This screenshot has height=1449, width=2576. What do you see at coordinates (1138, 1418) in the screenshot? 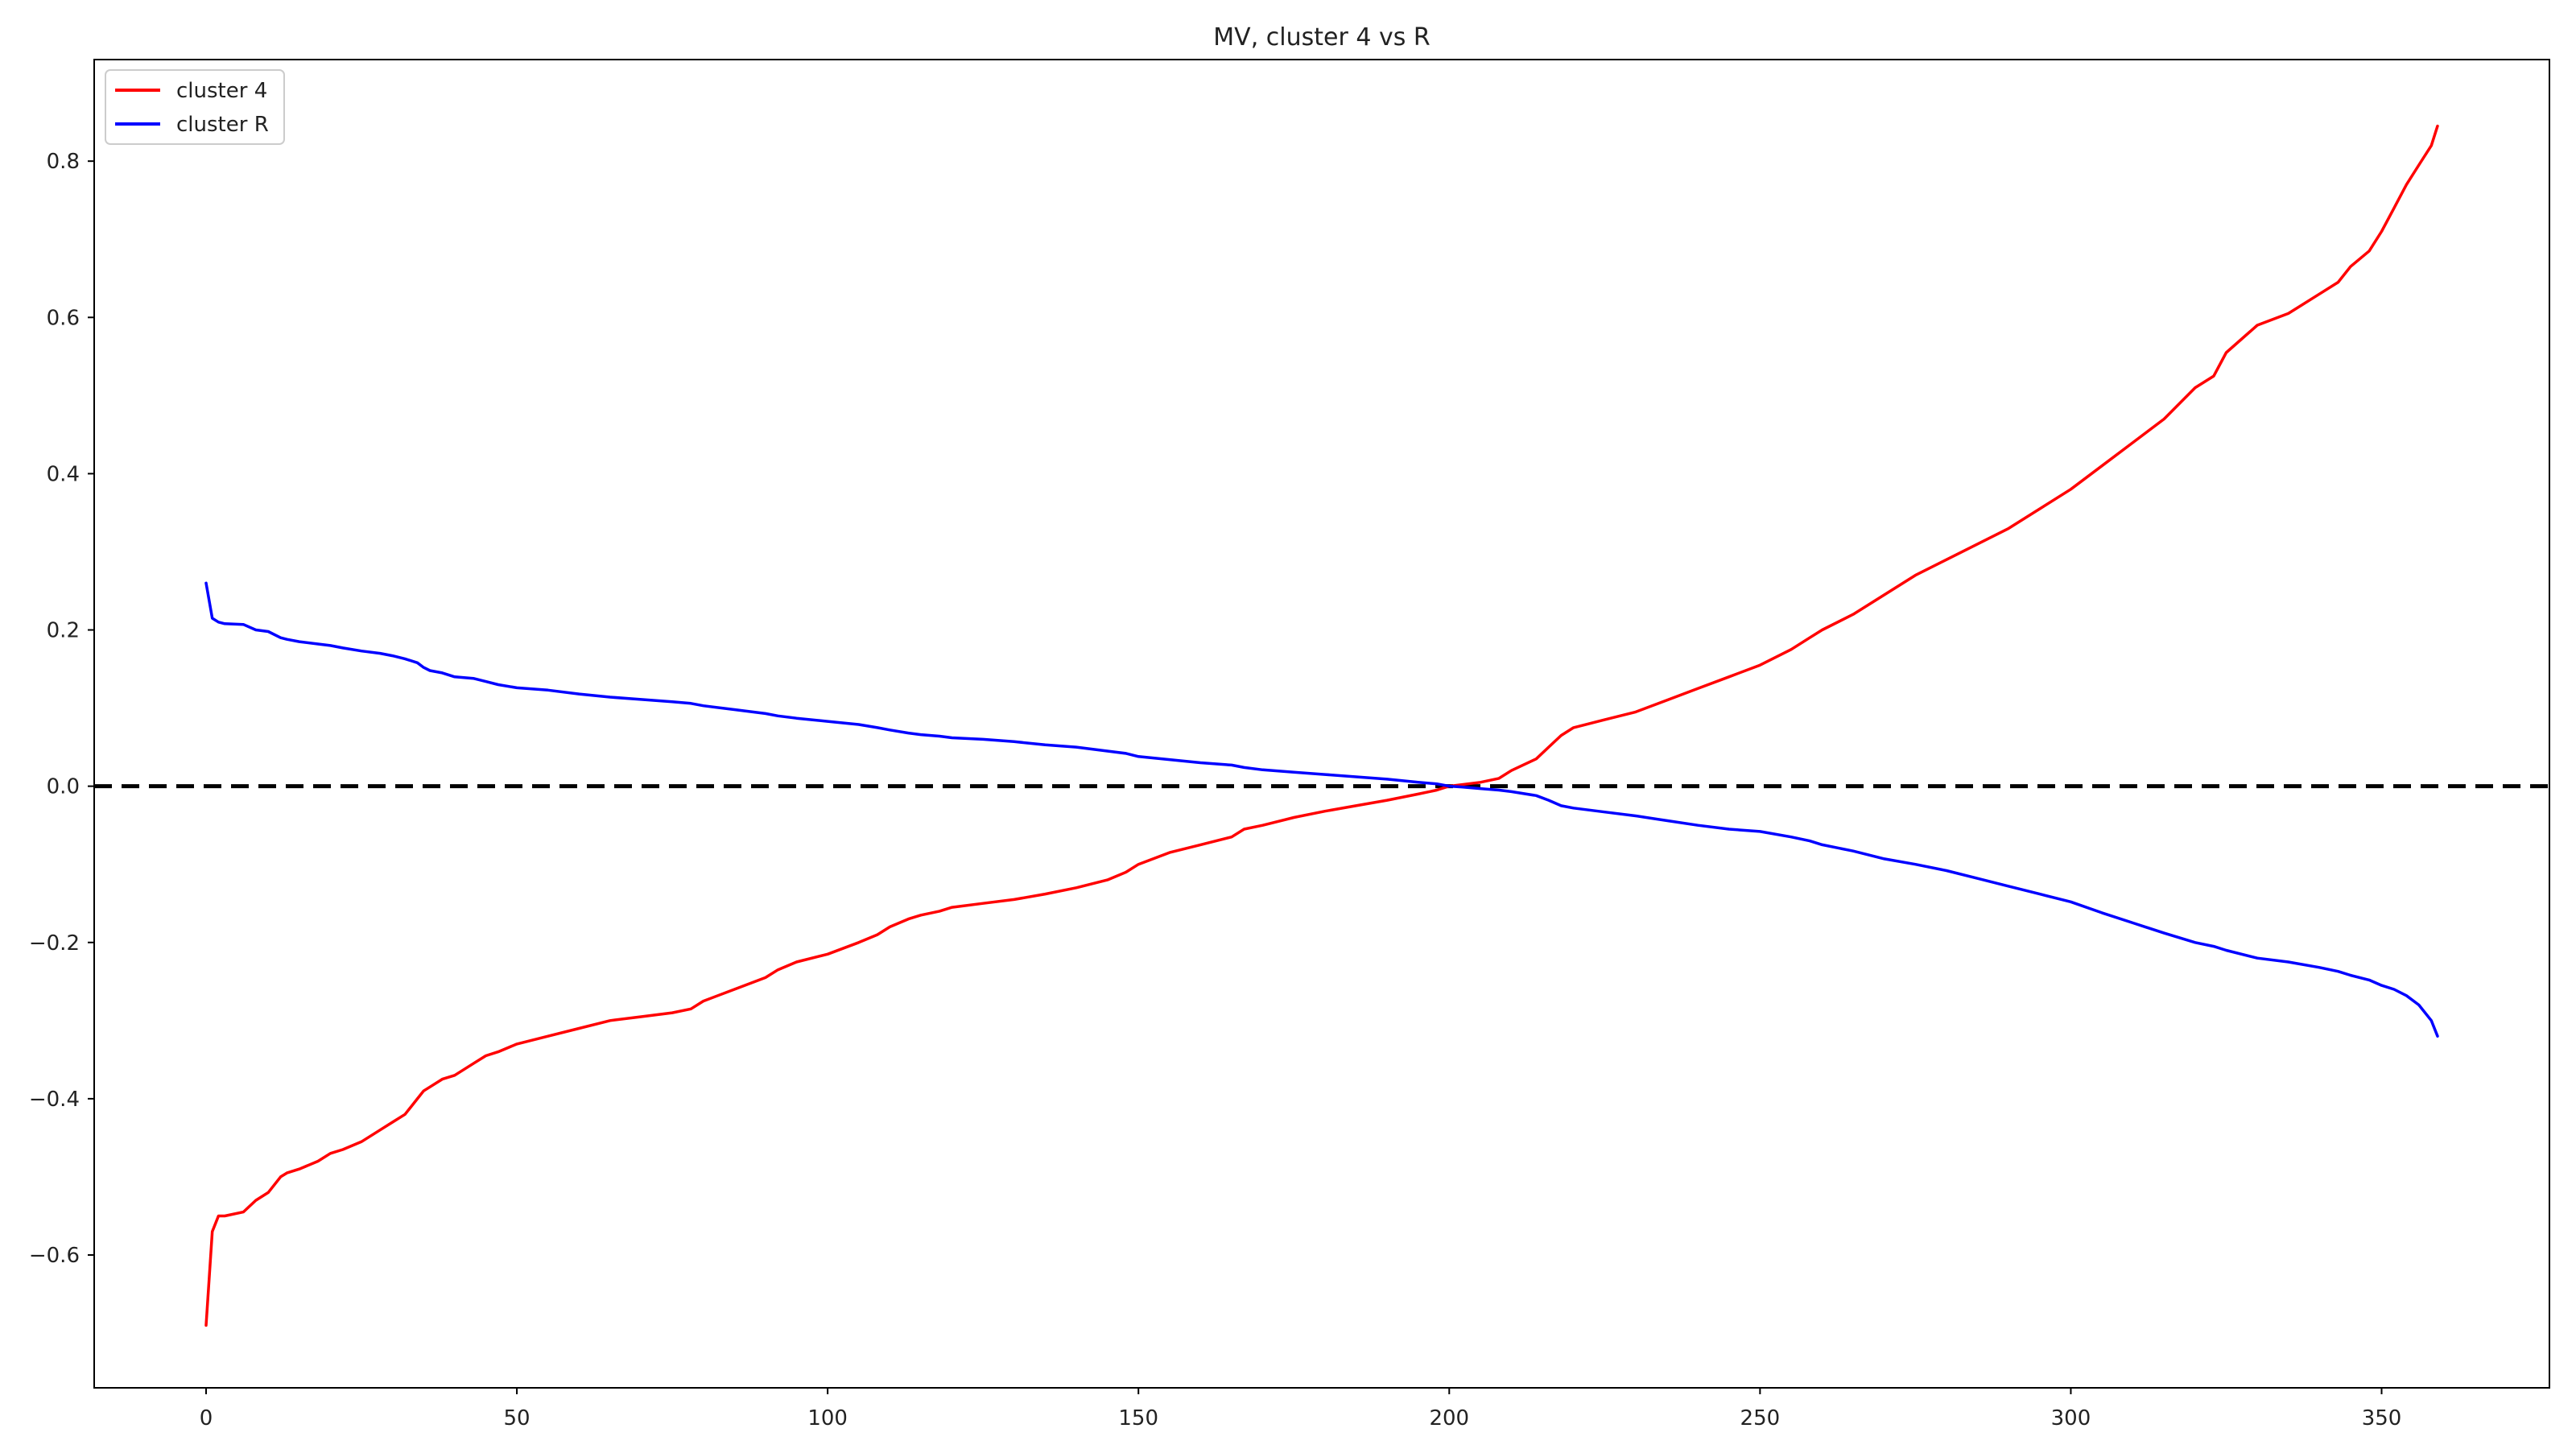
I see `x-tick-label: 150` at bounding box center [1138, 1418].